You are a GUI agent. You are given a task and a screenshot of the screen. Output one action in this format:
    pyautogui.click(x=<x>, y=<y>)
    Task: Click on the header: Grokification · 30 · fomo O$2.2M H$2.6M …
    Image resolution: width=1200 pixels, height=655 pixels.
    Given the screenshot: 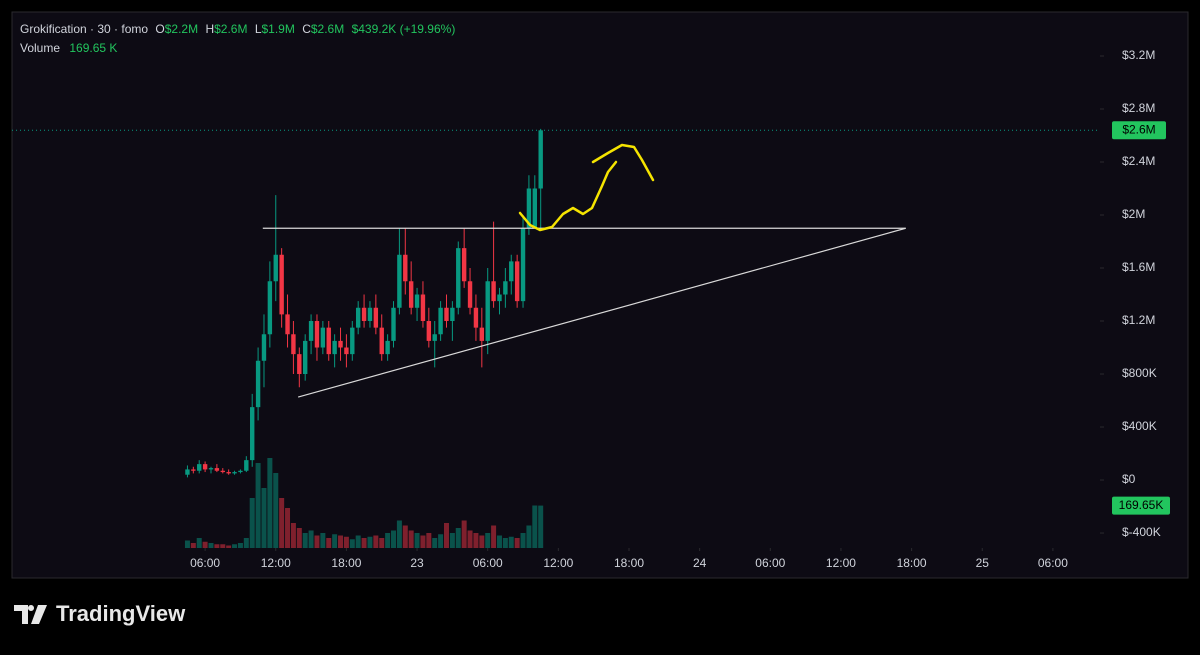 What is the action you would take?
    pyautogui.click(x=237, y=29)
    